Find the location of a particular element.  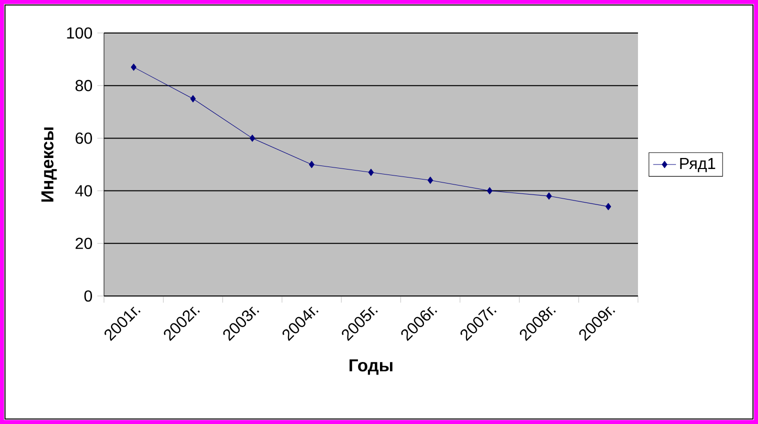

y-tick-label: 100 is located at coordinates (79, 33).